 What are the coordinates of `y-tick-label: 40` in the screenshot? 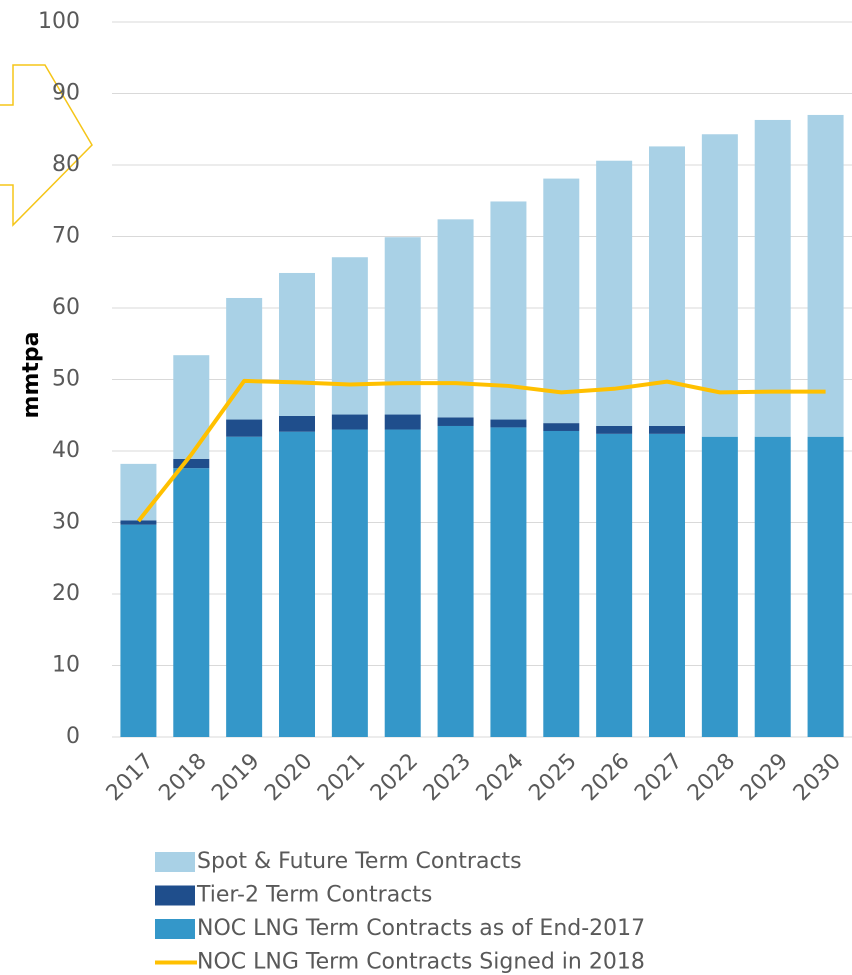 It's located at (66, 450).